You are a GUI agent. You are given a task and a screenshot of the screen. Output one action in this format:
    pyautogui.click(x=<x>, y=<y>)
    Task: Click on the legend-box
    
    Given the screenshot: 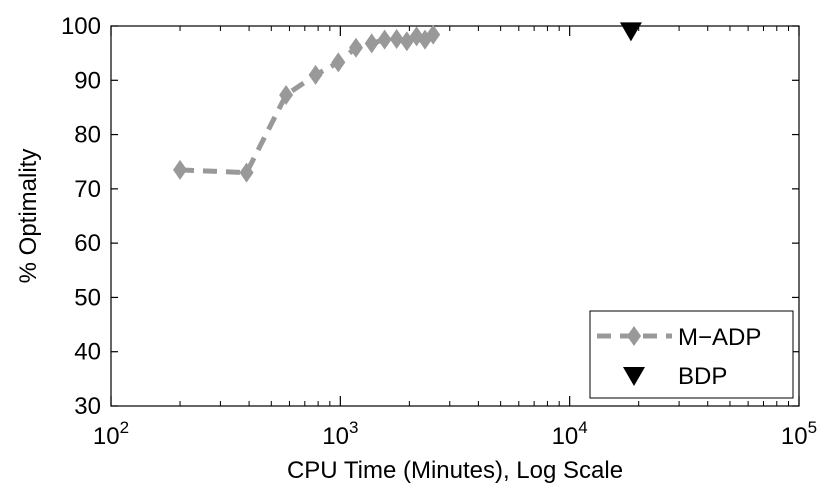 What is the action you would take?
    pyautogui.click(x=691, y=354)
    